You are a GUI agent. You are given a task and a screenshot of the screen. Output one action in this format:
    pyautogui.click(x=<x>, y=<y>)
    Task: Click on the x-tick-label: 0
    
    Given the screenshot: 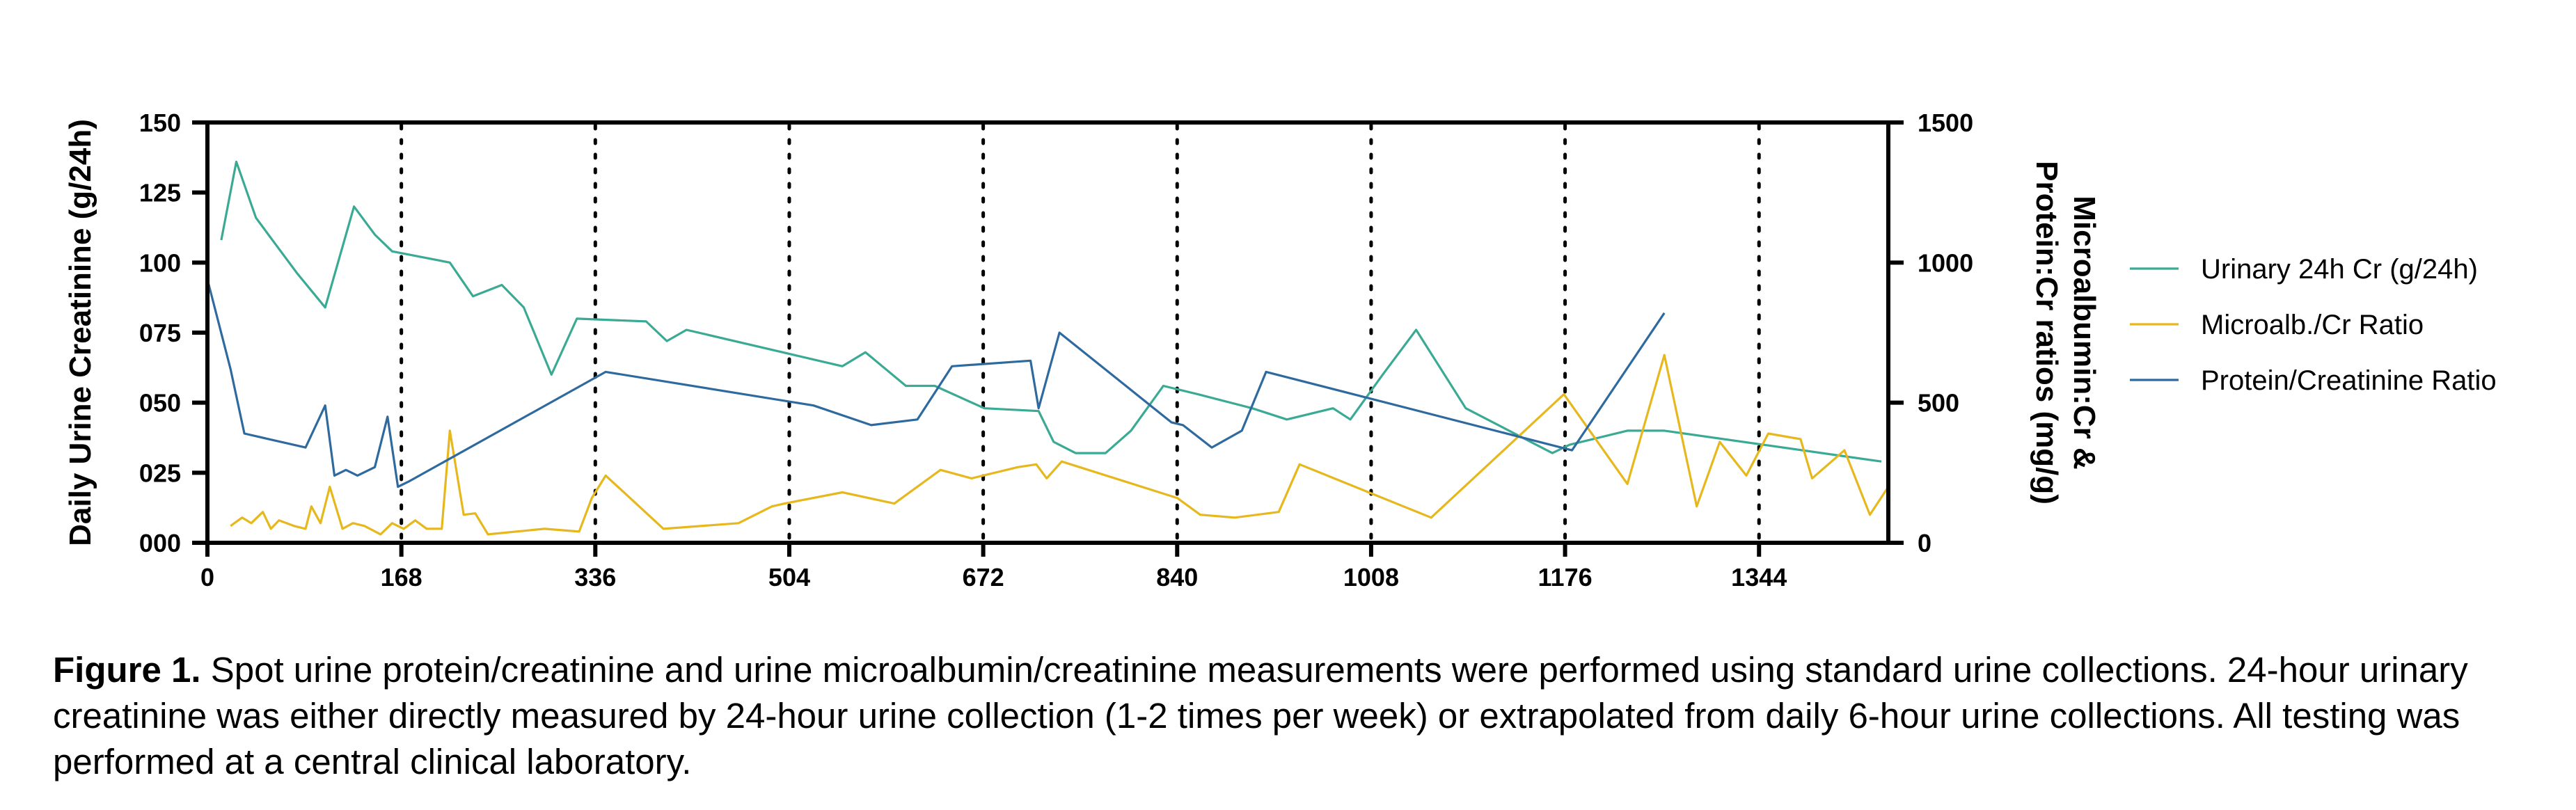 What is the action you would take?
    pyautogui.click(x=207, y=577)
    